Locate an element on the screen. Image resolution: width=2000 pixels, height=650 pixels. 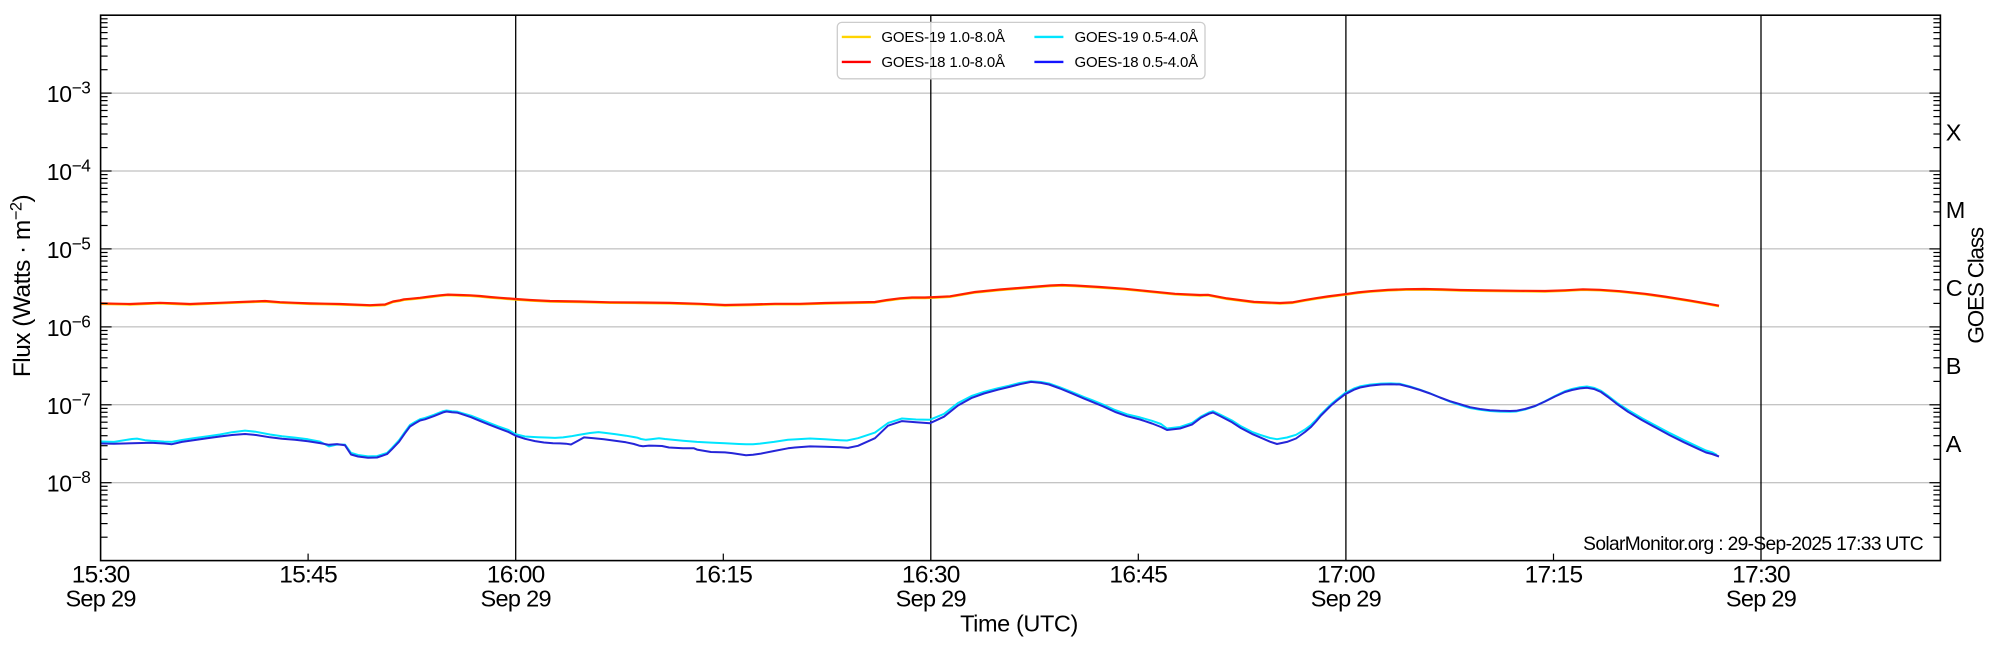
svg-text: C is located at coordinates (1954, 288).